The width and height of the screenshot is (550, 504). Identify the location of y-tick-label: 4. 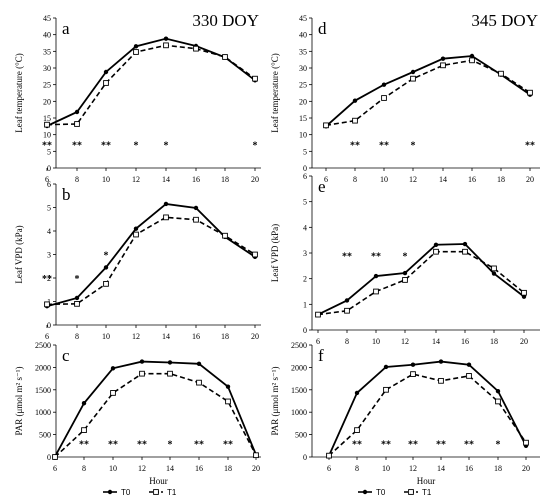
(49, 231).